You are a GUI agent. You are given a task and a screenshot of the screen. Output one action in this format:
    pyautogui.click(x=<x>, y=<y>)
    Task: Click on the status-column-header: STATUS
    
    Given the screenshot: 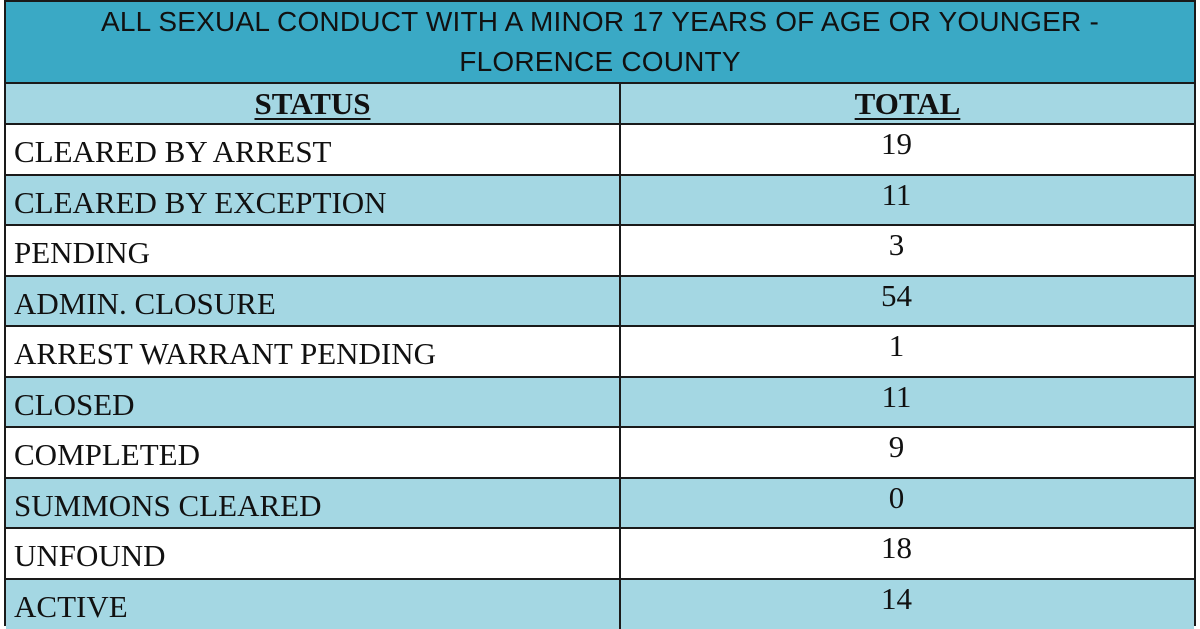 What is the action you would take?
    pyautogui.click(x=313, y=104)
    